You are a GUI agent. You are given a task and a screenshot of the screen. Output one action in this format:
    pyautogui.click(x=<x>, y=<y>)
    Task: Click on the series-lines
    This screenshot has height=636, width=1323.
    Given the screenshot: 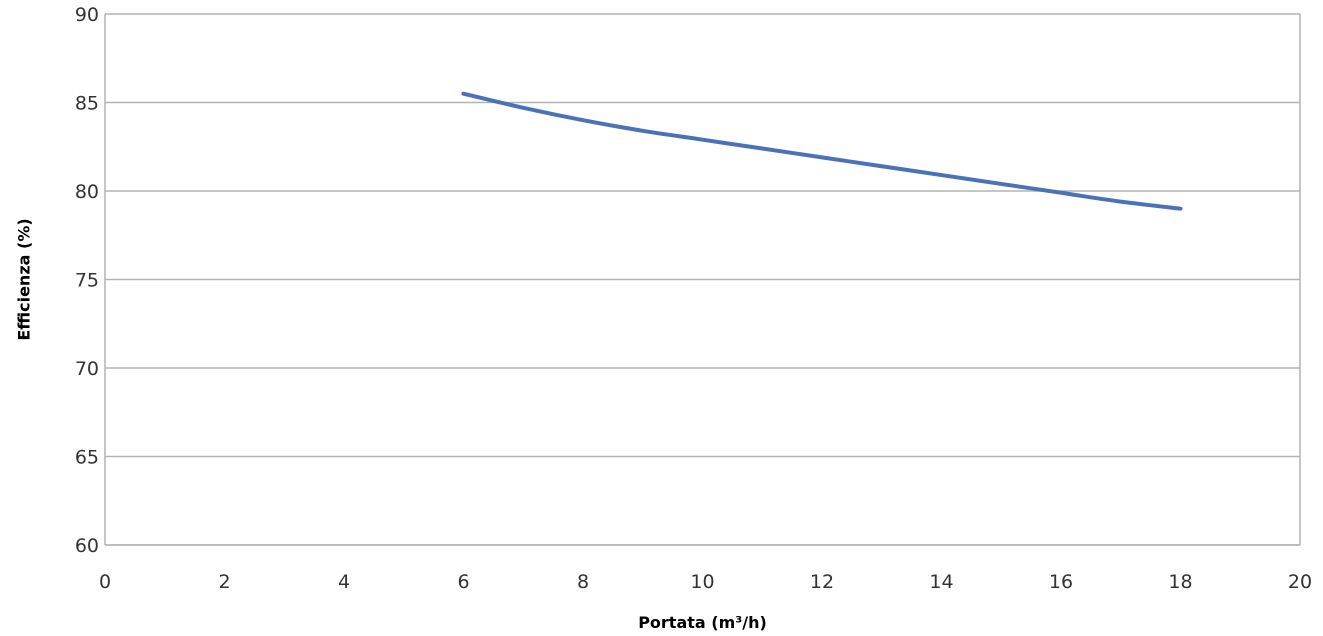 What is the action you would take?
    pyautogui.click(x=822, y=151)
    